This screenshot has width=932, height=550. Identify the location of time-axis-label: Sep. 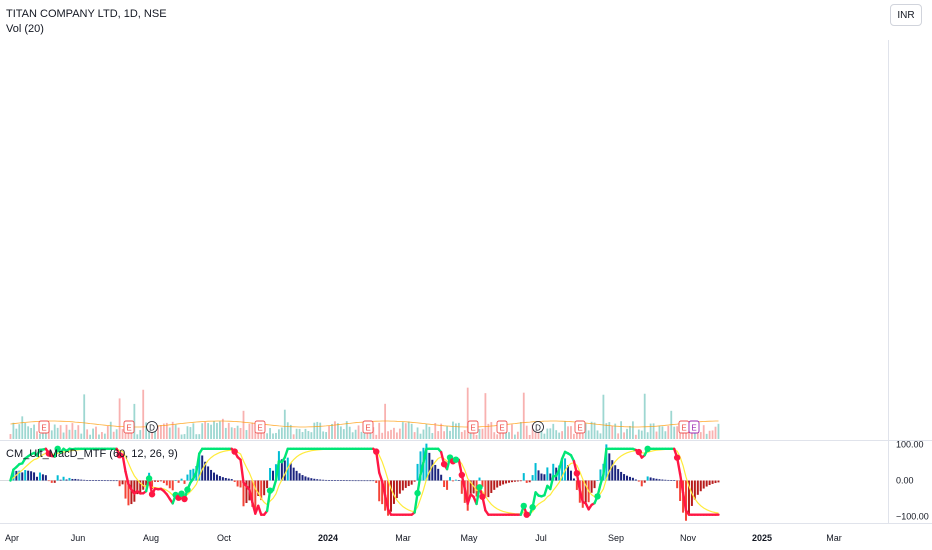
(616, 538).